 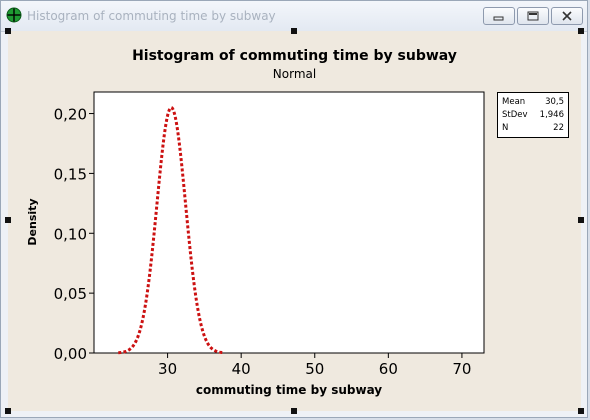 I want to click on restore-icon, so click(x=533, y=16).